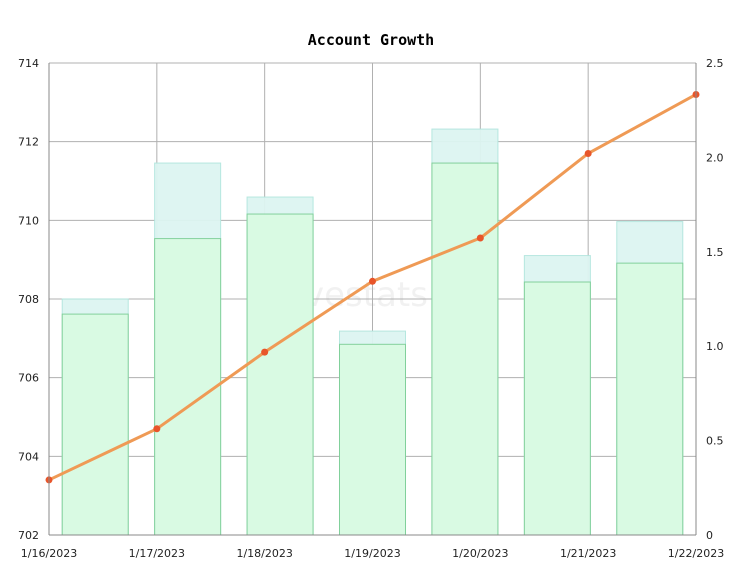 This screenshot has height=564, width=742. Describe the element at coordinates (28, 535) in the screenshot. I see `y-left-tick-label: 702` at that location.